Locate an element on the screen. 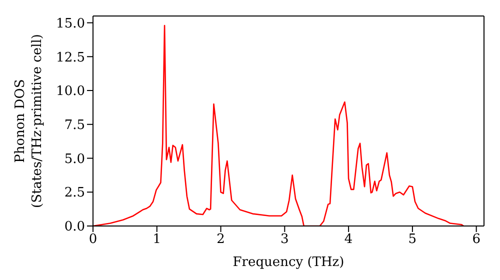 Image resolution: width=500 pixels, height=280 pixels. y-tick-label: 10.0 is located at coordinates (70, 92).